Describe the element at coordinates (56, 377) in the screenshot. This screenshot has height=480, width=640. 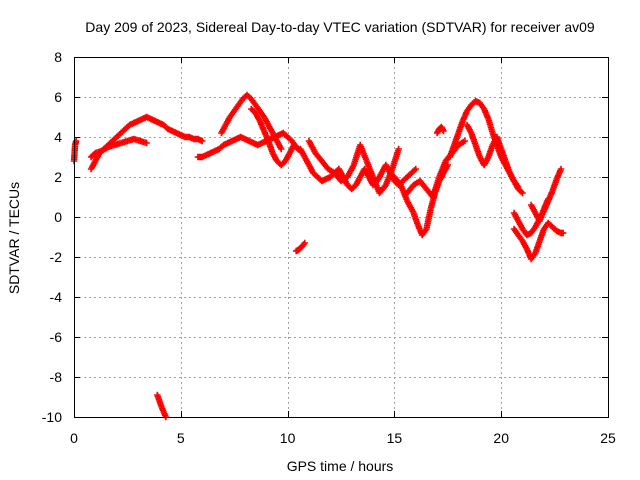
I see `y-tick-label: -8` at that location.